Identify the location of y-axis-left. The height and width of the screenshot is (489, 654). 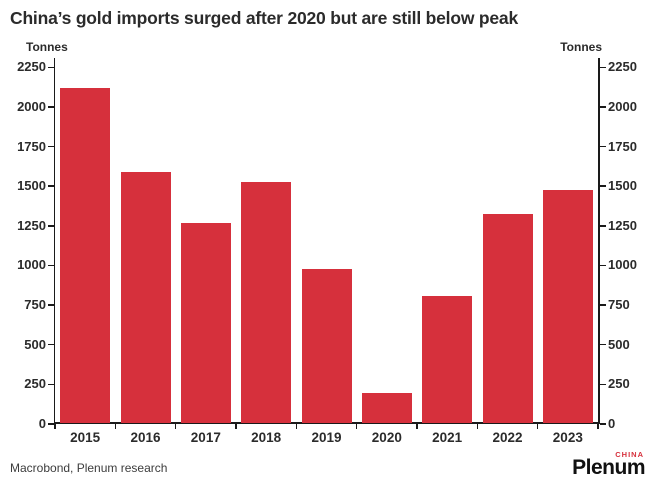
(54, 241).